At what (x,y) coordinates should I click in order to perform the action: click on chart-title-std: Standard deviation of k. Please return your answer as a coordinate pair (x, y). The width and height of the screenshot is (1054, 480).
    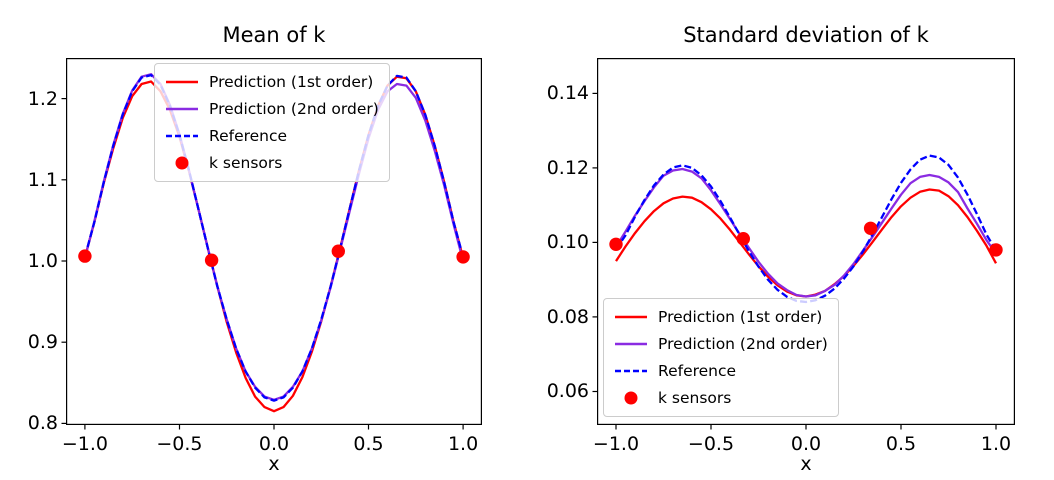
    Looking at the image, I should click on (806, 35).